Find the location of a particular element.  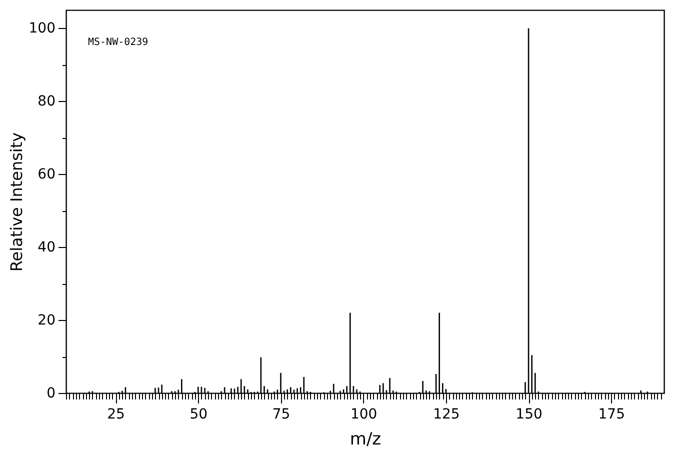

x-tick-label: 25 is located at coordinates (116, 414).